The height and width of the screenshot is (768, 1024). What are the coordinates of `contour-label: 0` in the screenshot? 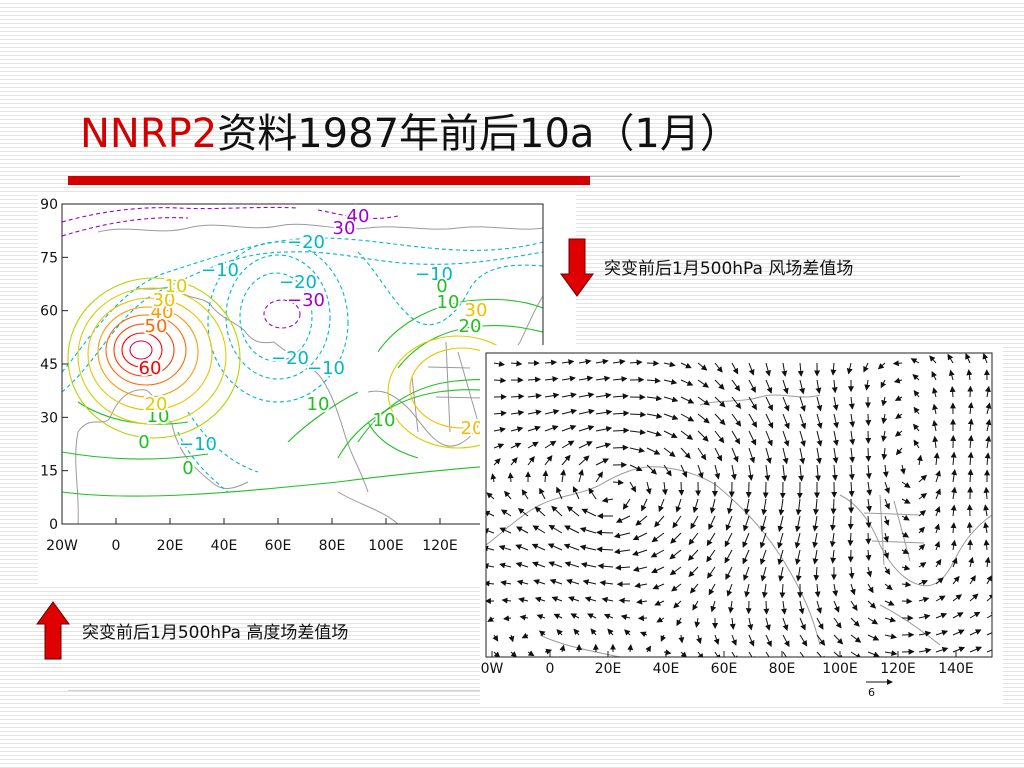 It's located at (441, 286).